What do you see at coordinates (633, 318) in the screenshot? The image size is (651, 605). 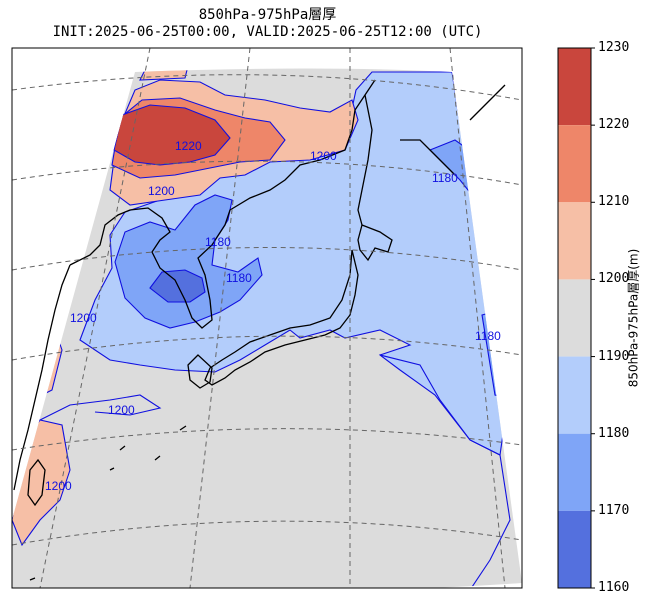 I see `colorbar-label: 850hPa-975hPa層厚(m)` at bounding box center [633, 318].